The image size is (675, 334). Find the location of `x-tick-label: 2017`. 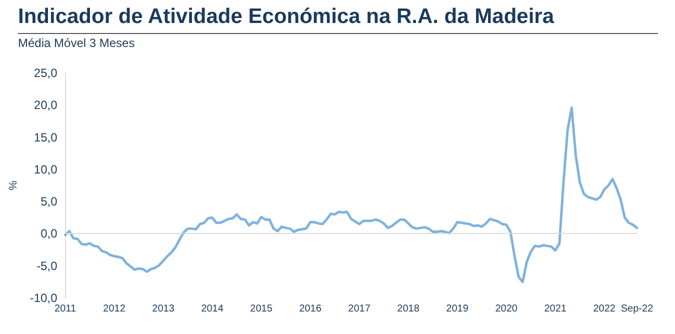

x-tick-label: 2017 is located at coordinates (359, 309).